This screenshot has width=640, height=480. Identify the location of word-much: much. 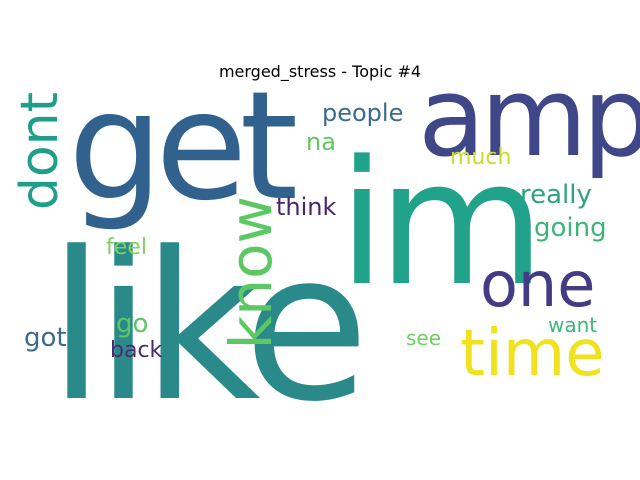
(481, 157).